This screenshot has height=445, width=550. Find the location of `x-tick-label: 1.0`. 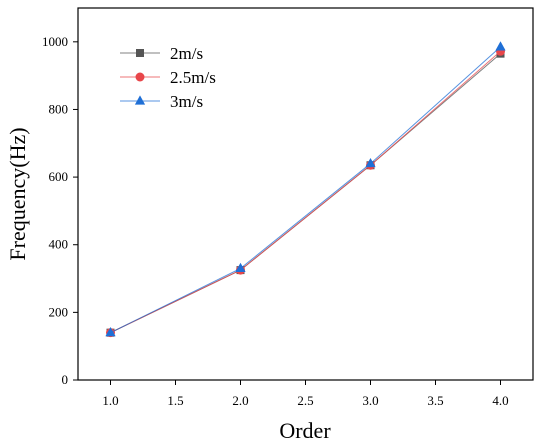

x-tick-label: 1.0 is located at coordinates (110, 400).